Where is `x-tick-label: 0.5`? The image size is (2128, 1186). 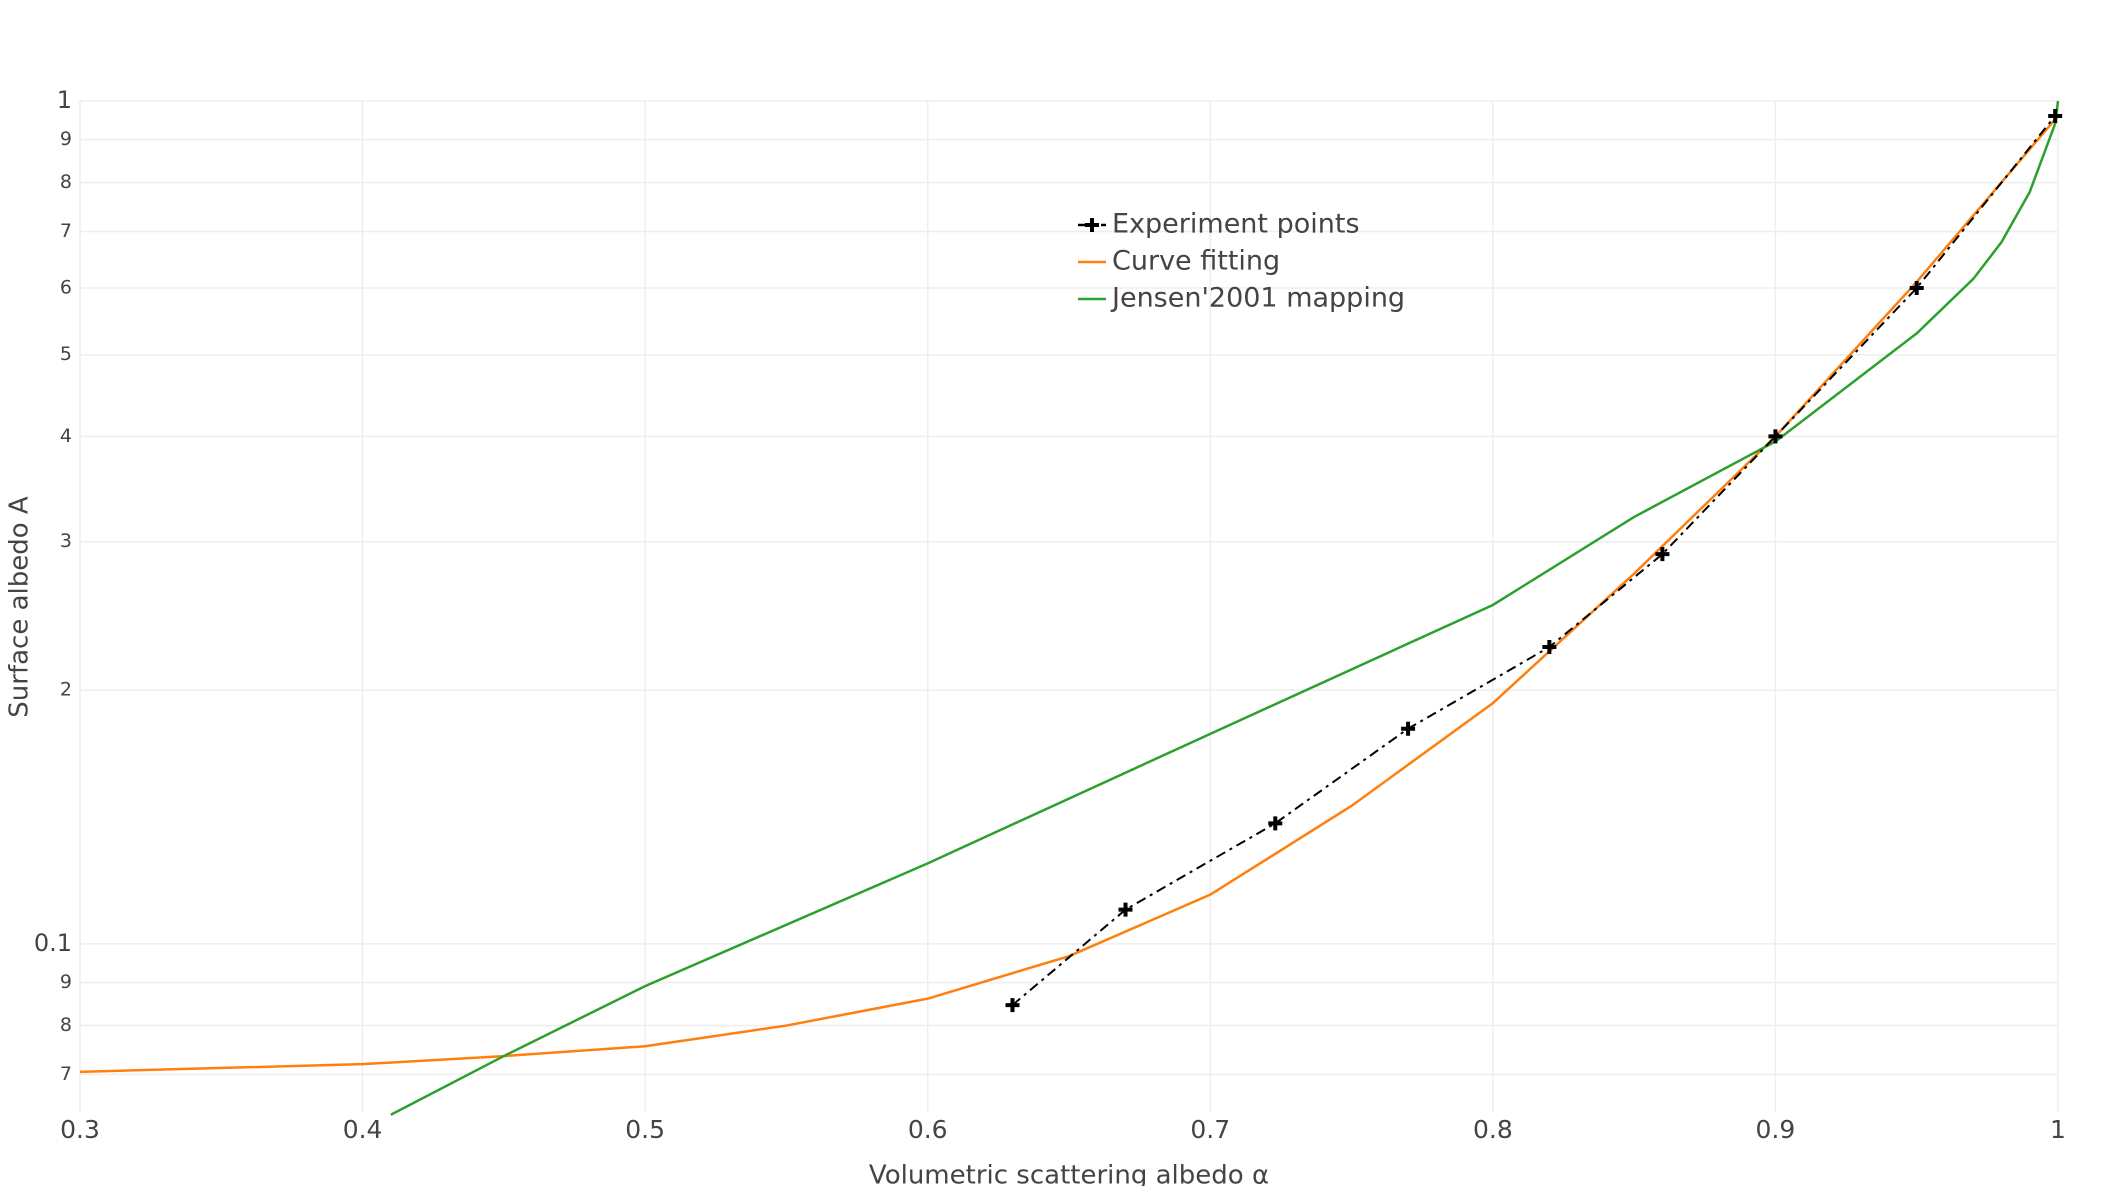 x-tick-label: 0.5 is located at coordinates (645, 1129).